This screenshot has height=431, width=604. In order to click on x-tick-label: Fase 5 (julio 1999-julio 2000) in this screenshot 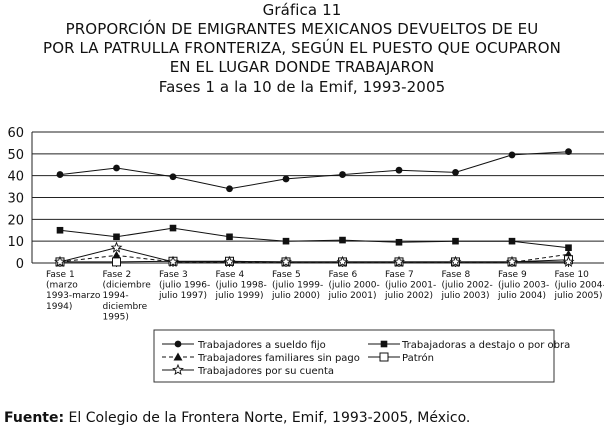, I will do `click(297, 285)`.